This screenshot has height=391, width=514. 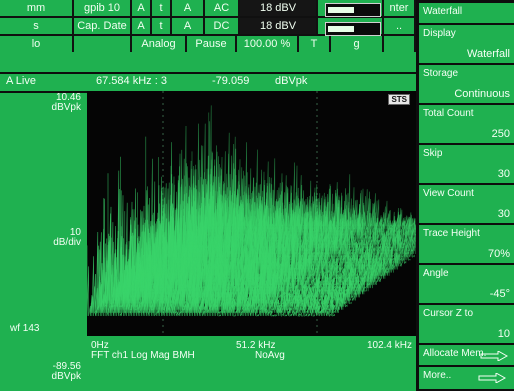 What do you see at coordinates (500, 134) in the screenshot?
I see `softkey-value: 250` at bounding box center [500, 134].